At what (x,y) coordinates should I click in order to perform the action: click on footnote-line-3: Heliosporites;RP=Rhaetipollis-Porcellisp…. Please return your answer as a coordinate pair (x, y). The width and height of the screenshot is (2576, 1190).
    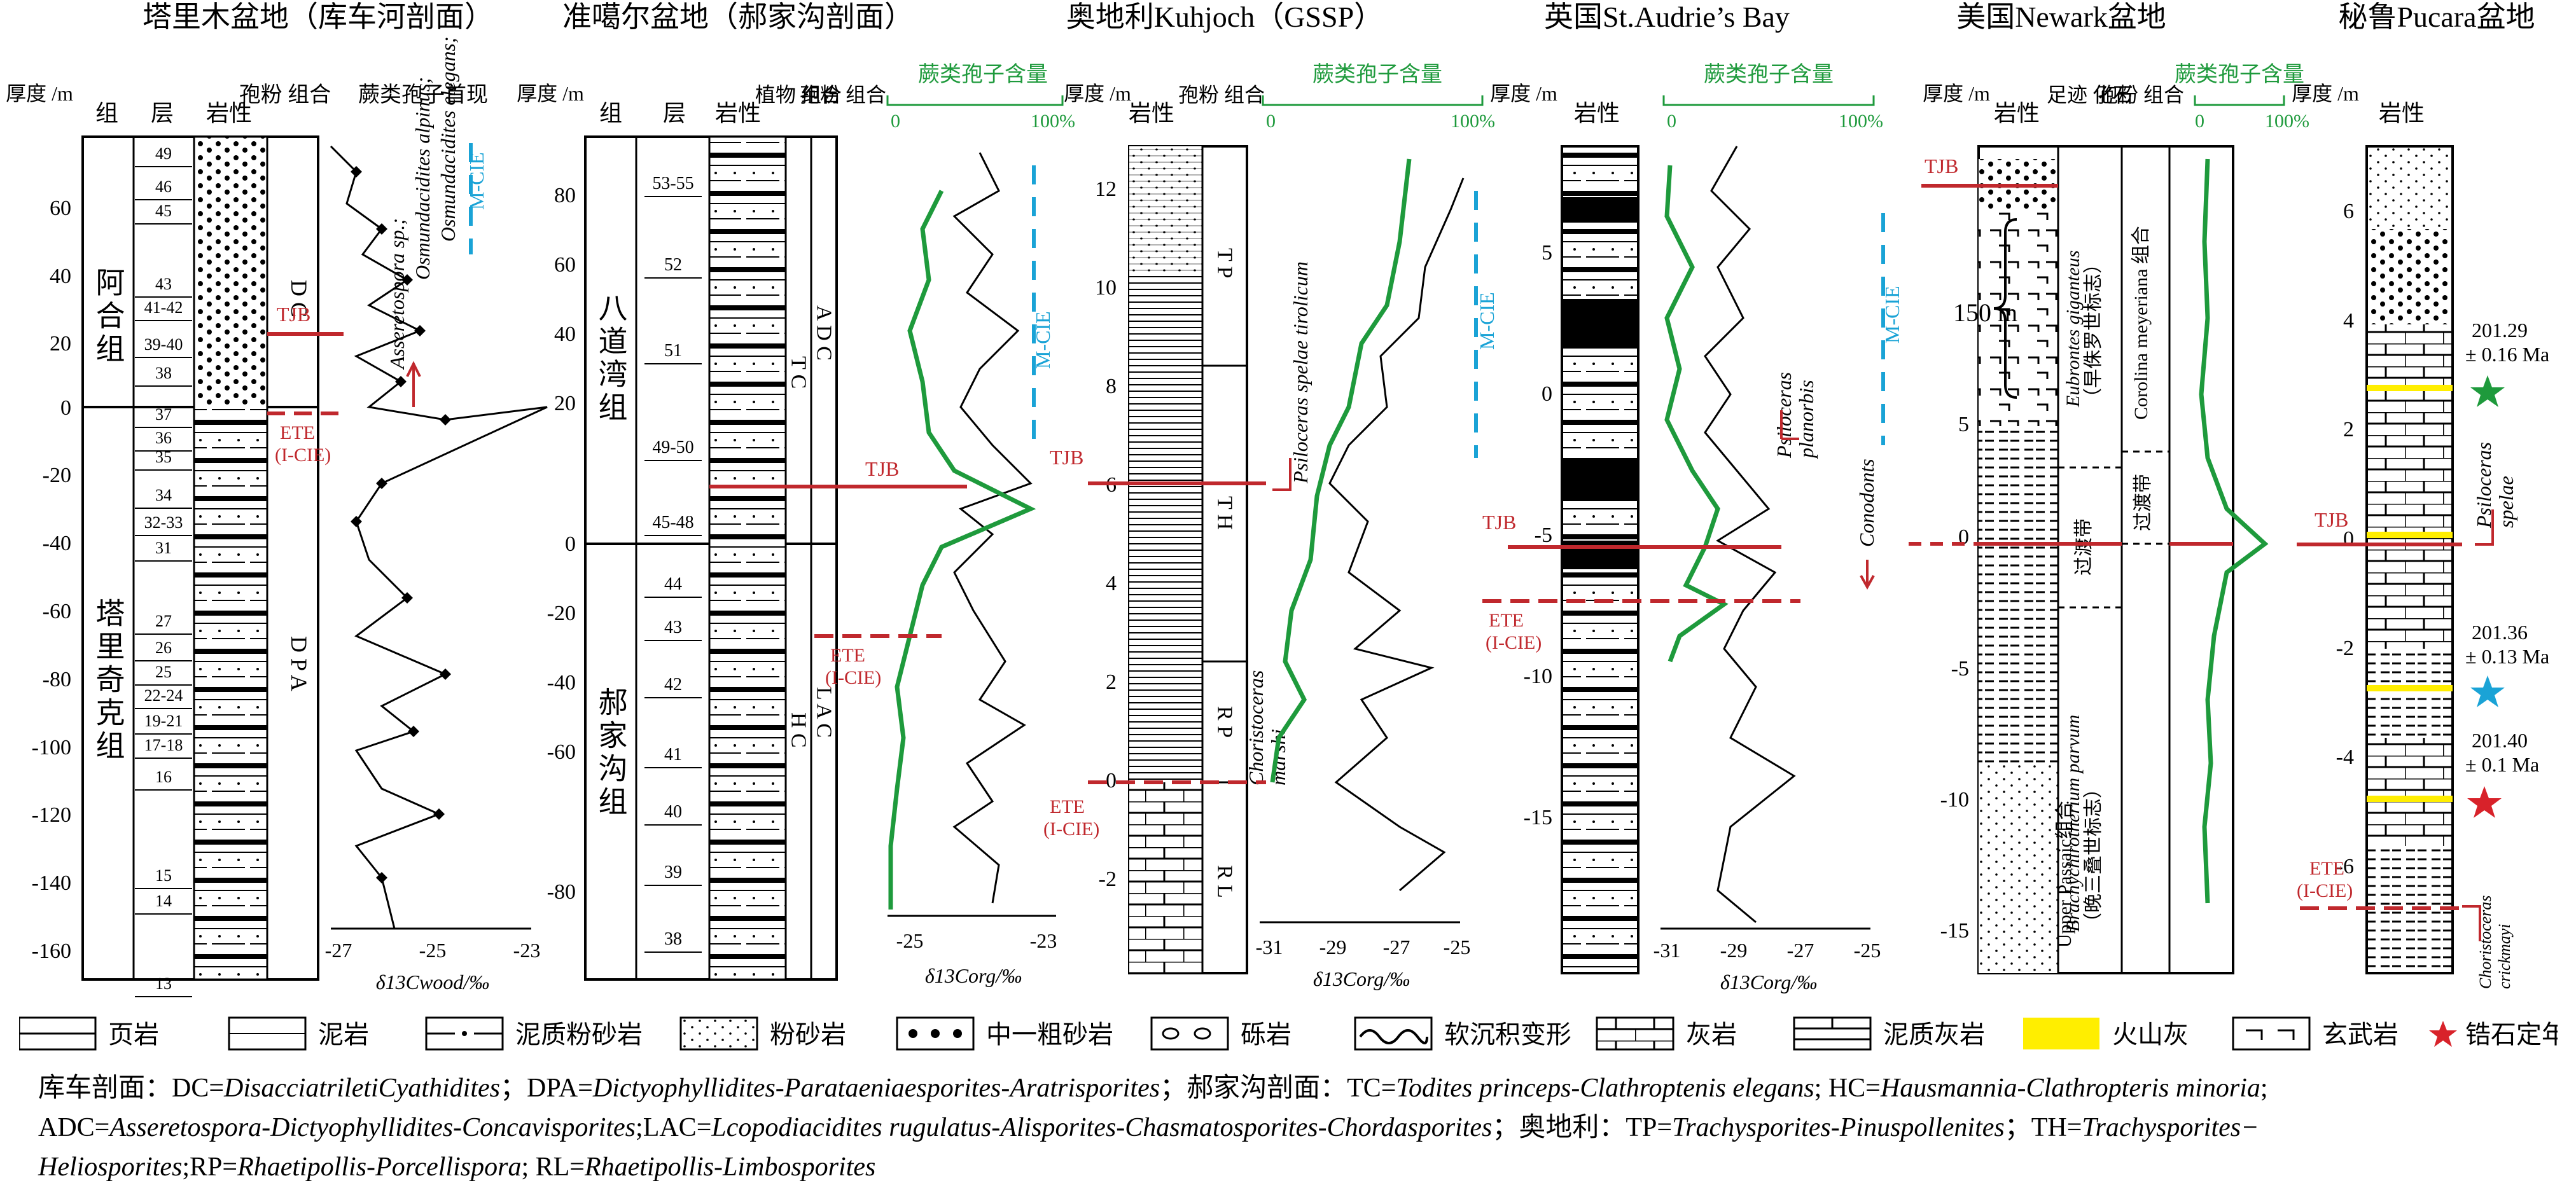
    Looking at the image, I should click on (457, 1167).